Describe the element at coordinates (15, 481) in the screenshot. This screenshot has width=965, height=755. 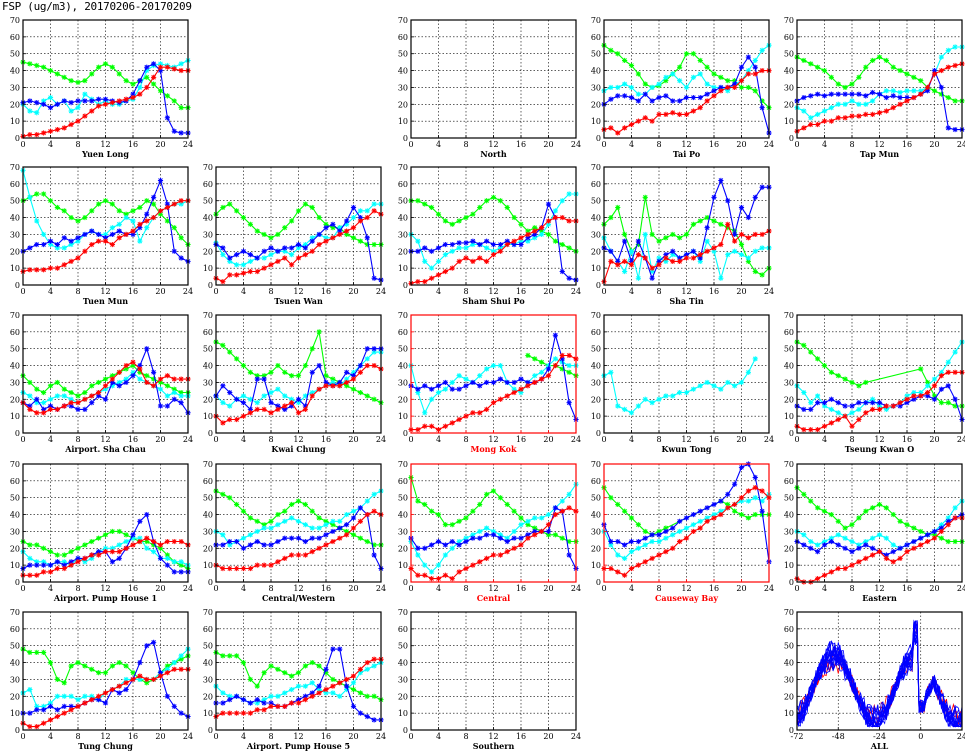
I see `y-tick-label: 60` at that location.